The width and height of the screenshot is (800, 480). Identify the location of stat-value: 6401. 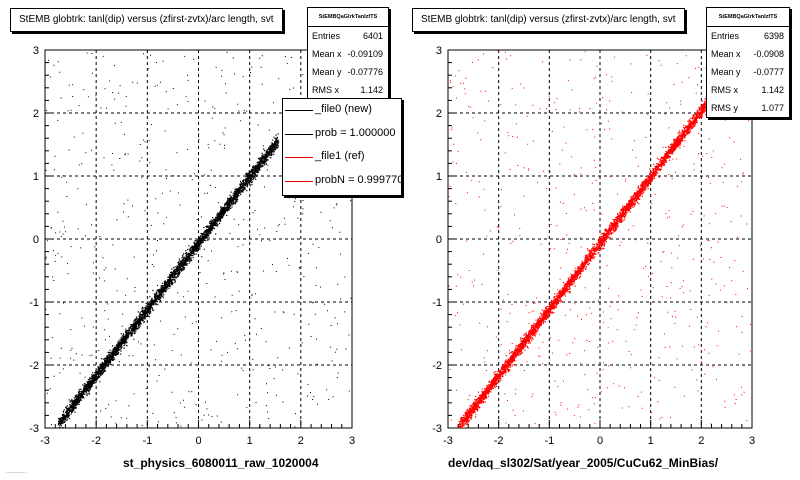
(372, 36).